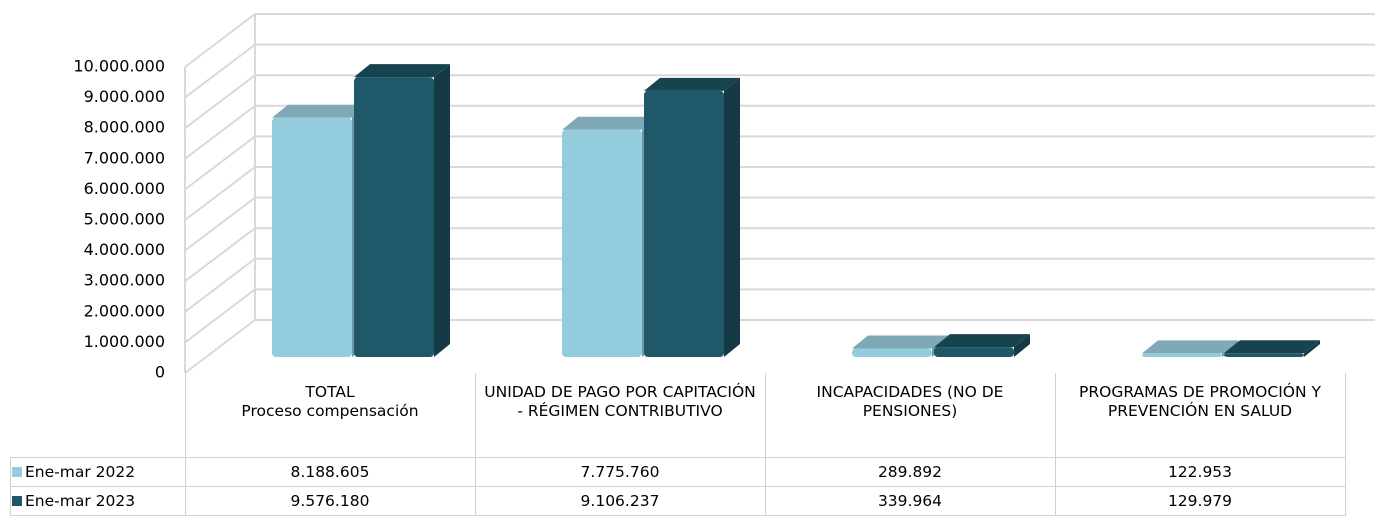  I want to click on legend-entry: Ene-mar 2022, so click(98, 472).